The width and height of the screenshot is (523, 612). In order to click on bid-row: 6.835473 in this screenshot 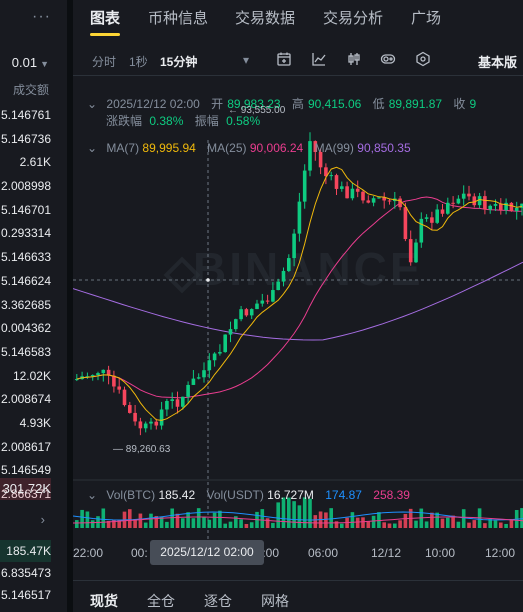, I will do `click(25, 573)`.